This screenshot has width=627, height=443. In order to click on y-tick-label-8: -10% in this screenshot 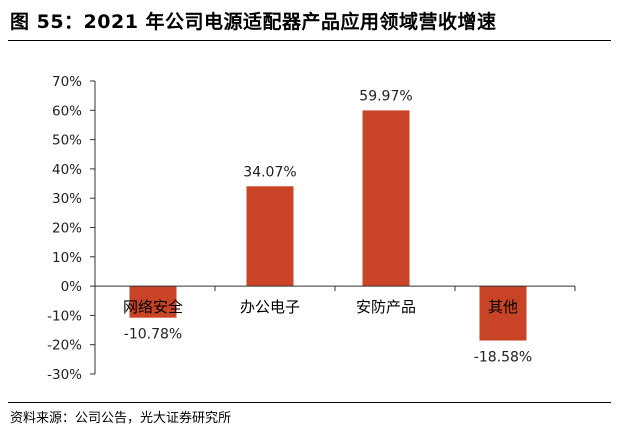, I will do `click(64, 316)`.